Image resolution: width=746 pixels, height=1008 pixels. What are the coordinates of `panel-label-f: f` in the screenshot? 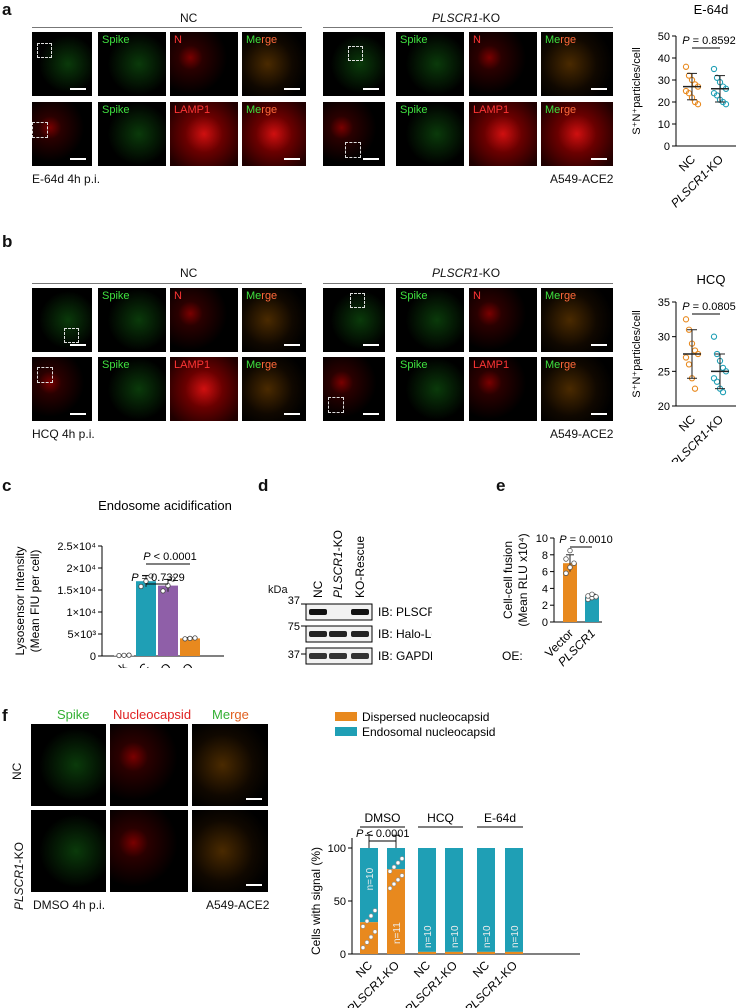 It's located at (5, 715).